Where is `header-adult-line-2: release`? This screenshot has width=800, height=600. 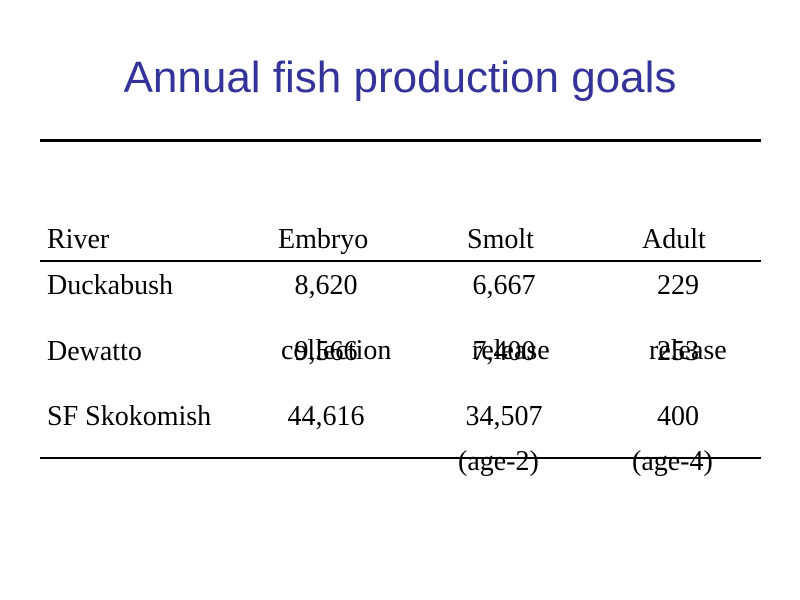
header-adult-line-2: release is located at coordinates (688, 350).